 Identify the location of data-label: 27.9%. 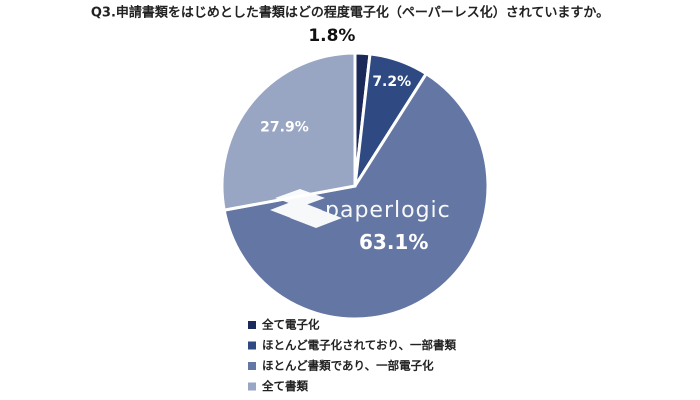
(284, 127).